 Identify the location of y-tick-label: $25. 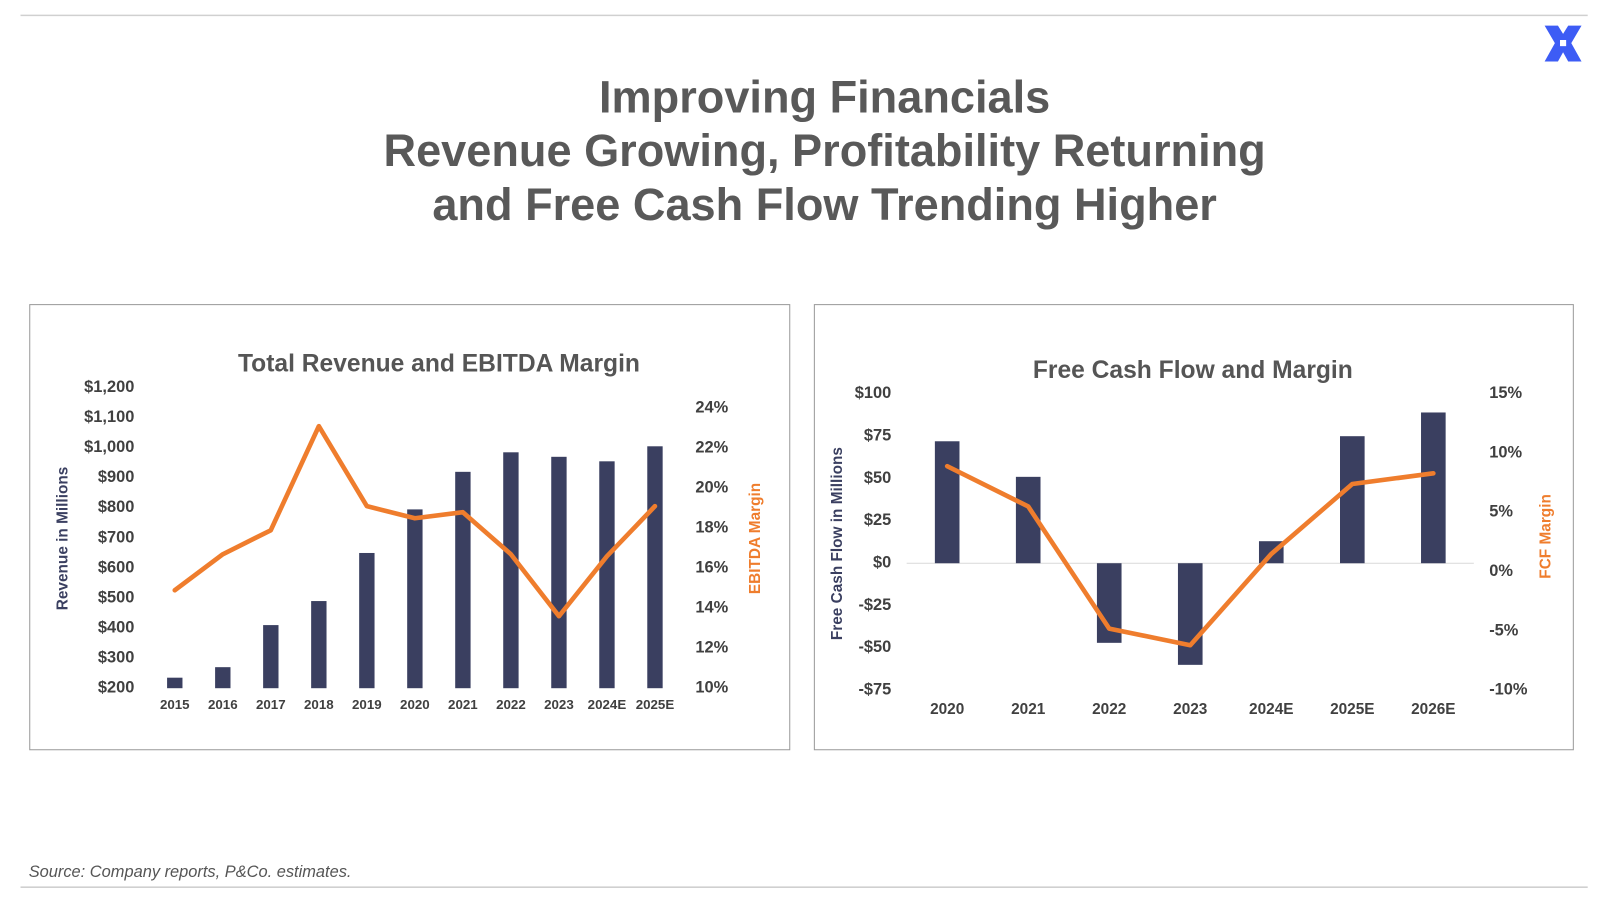
(877, 520).